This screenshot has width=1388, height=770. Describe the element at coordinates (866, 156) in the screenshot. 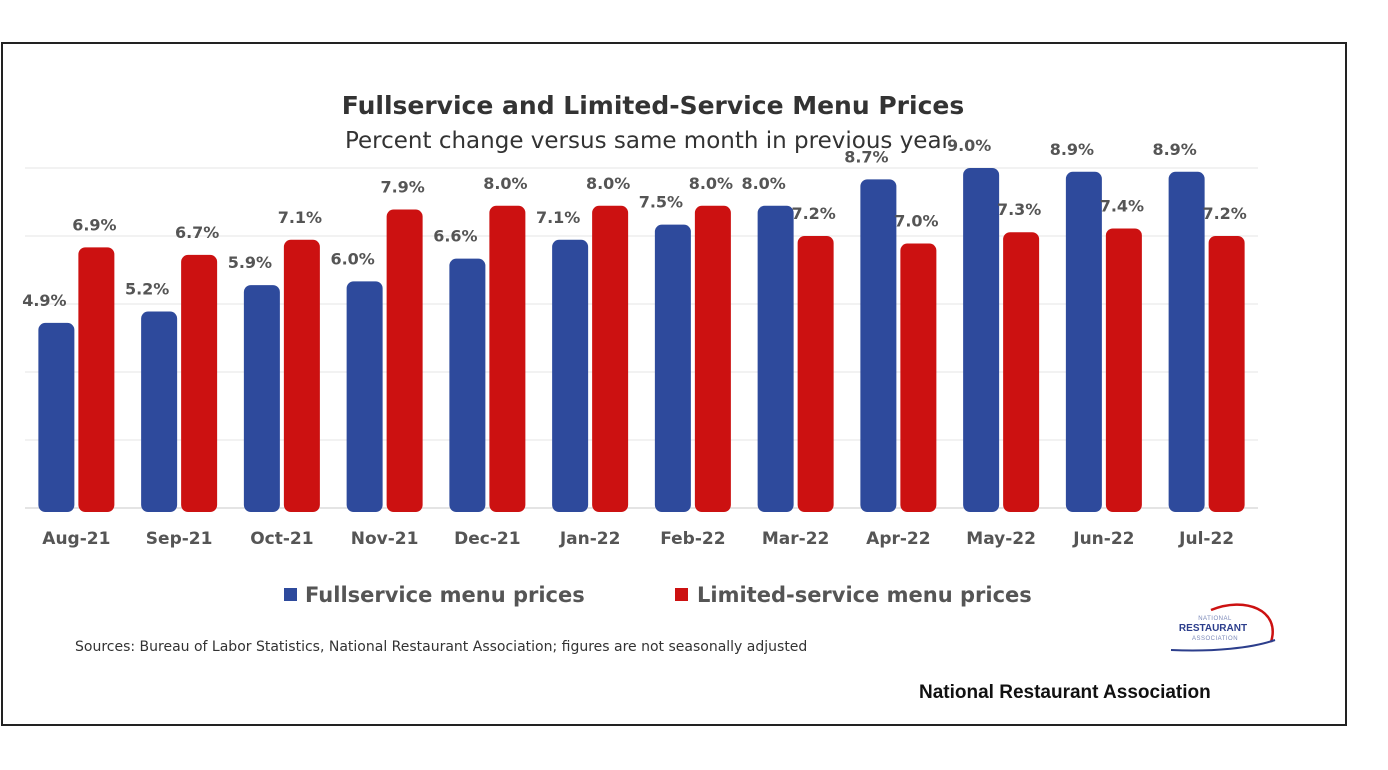

I see `data-label-fullservice-apr-22: 8.7%` at that location.